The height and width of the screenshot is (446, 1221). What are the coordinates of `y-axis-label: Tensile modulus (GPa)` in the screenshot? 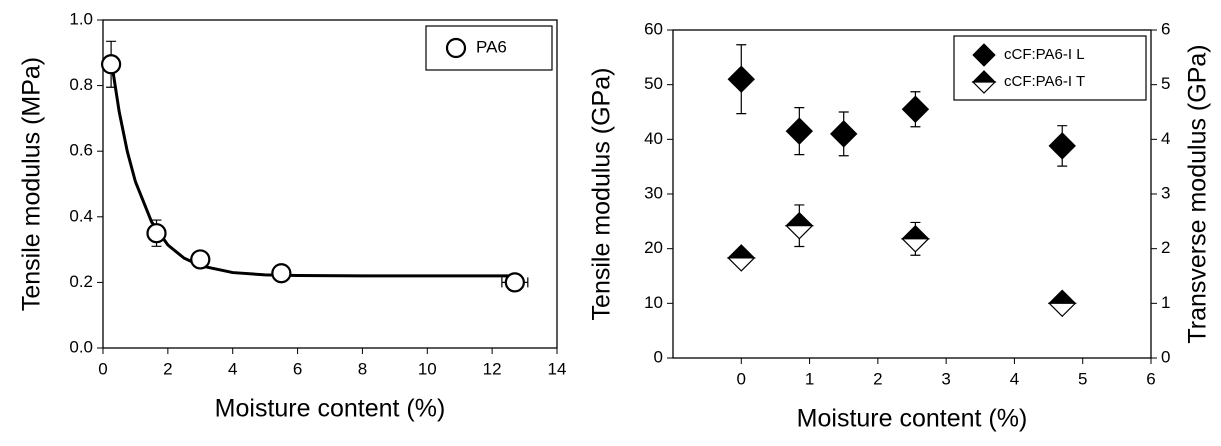 It's located at (602, 194).